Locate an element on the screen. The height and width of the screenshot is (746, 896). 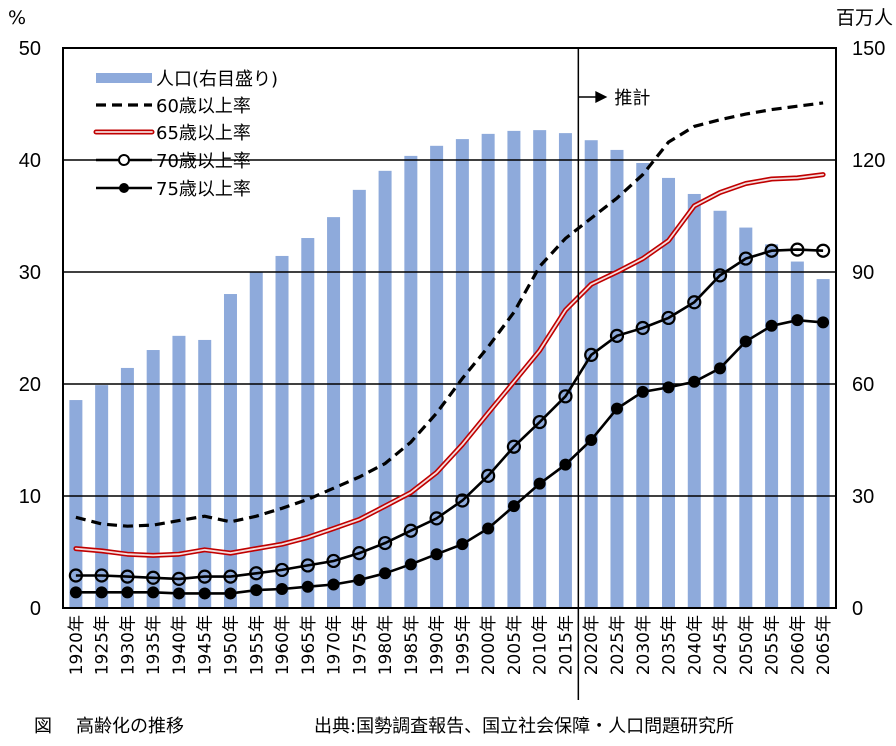
left-tick-label: 20 is located at coordinates (30, 385).